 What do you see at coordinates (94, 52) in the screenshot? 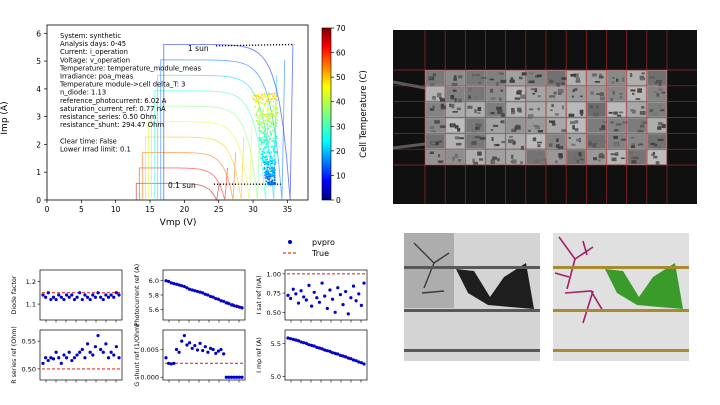
I see `info-line: Current: i_operation` at bounding box center [94, 52].